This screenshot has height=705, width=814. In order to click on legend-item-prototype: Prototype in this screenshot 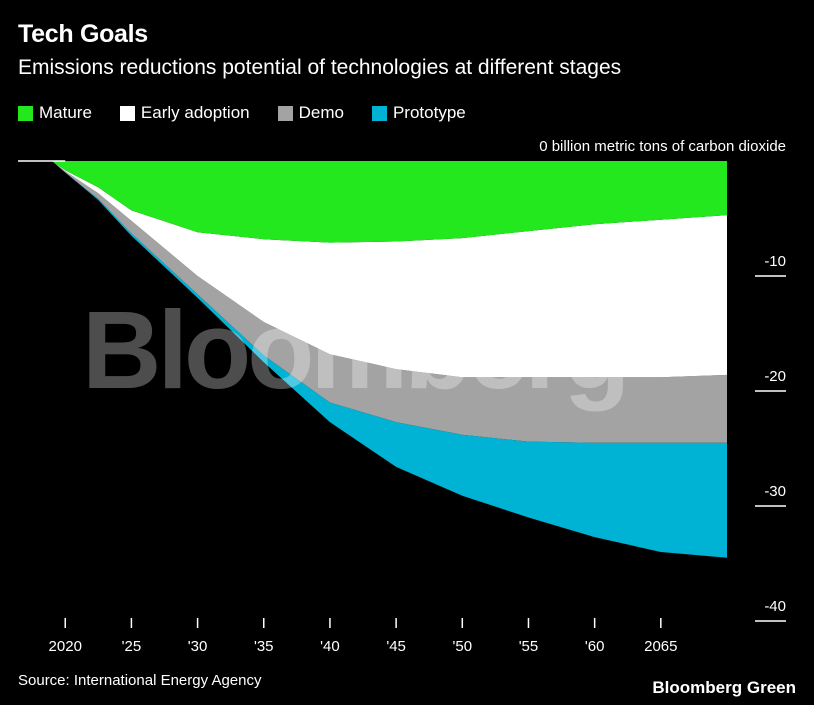, I will do `click(418, 113)`.